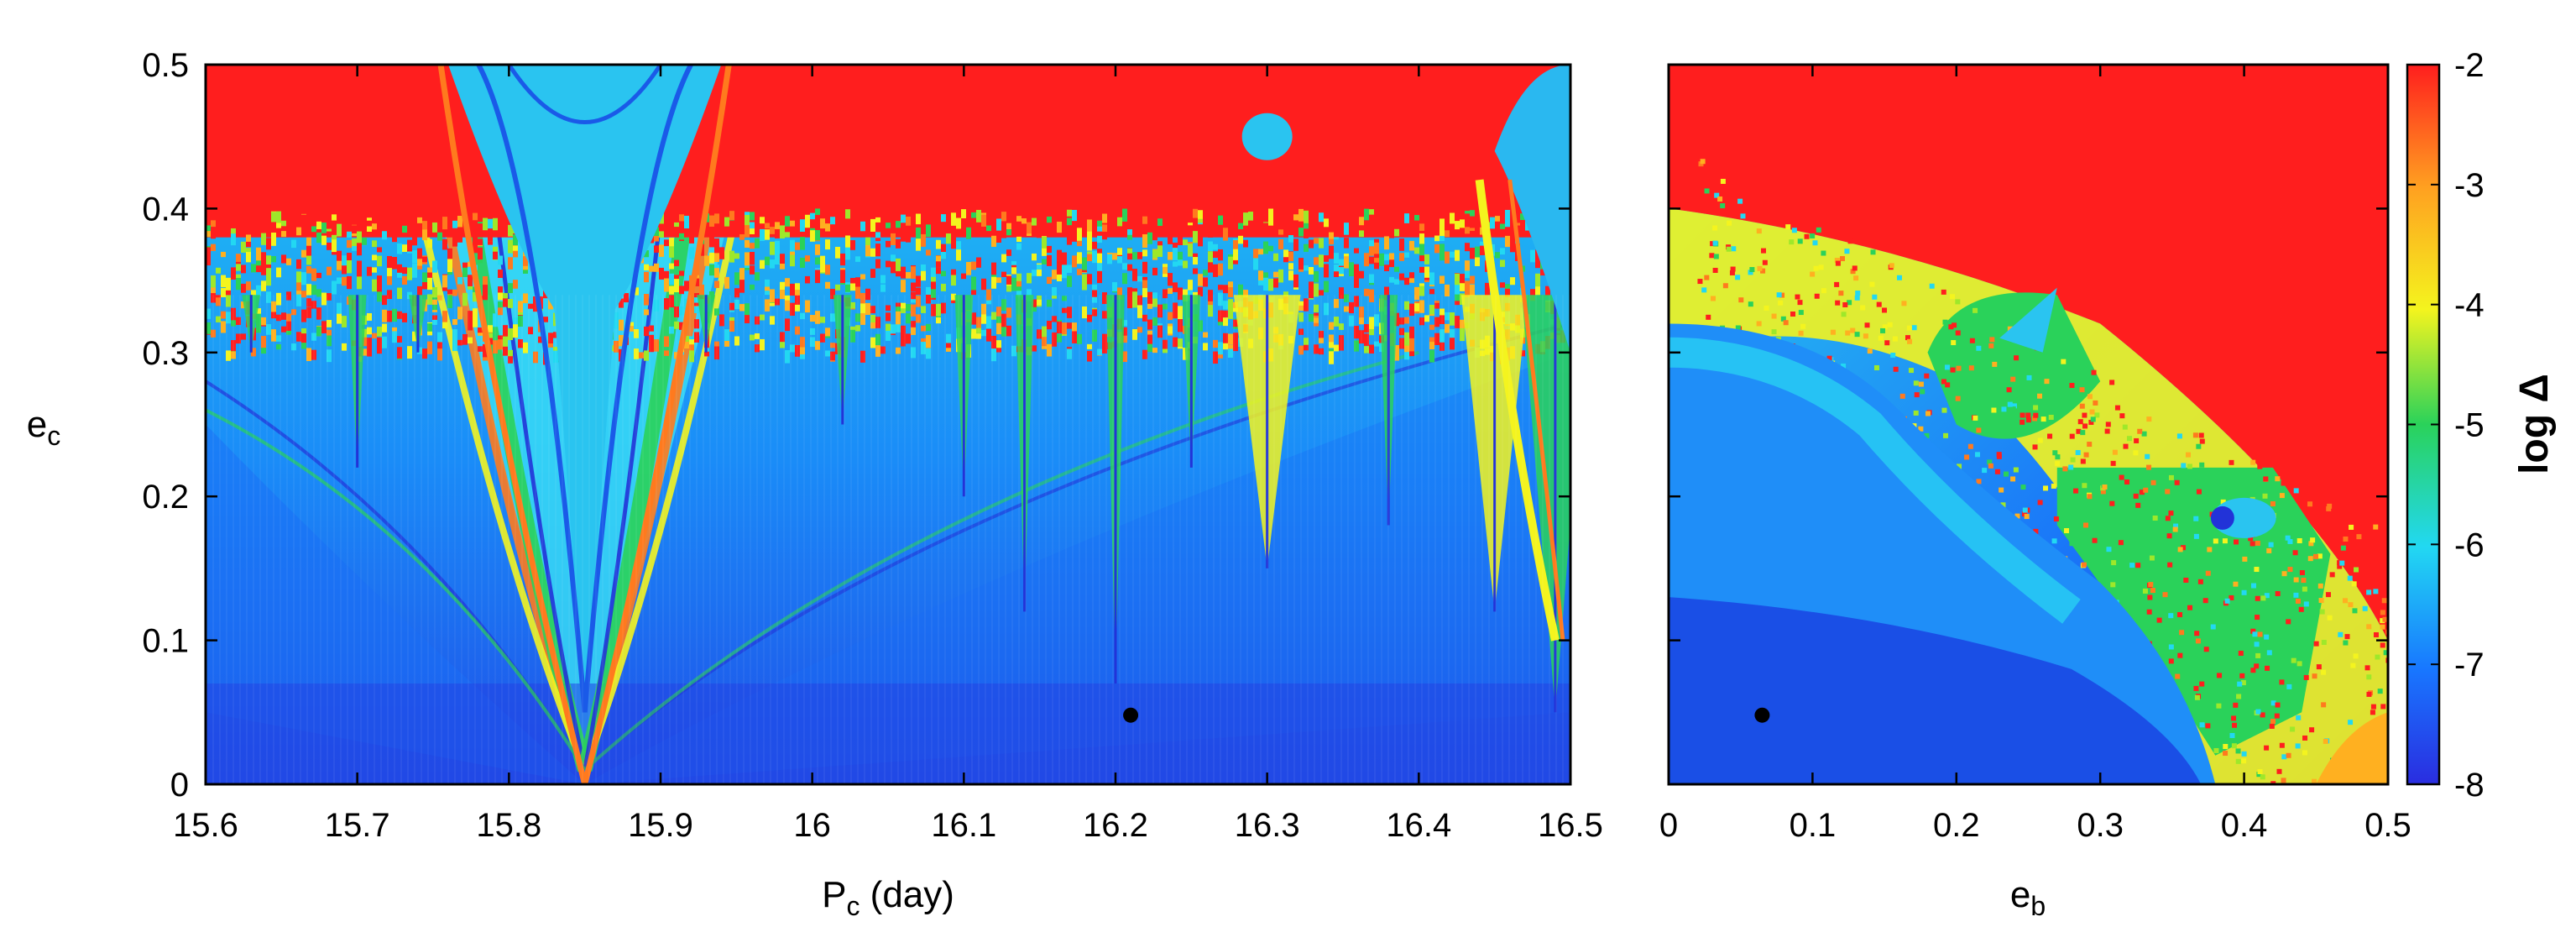 Image resolution: width=2576 pixels, height=927 pixels. I want to click on left-ytick-label: 0, so click(179, 785).